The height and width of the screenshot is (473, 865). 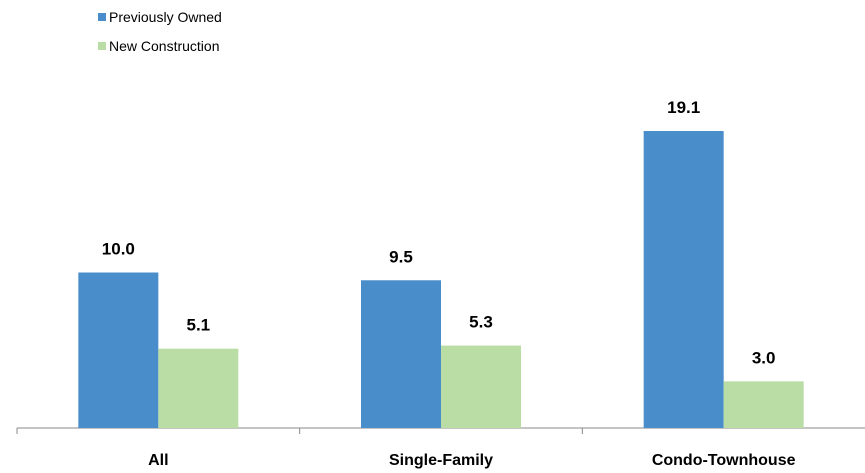 What do you see at coordinates (118, 249) in the screenshot?
I see `data-label: 10.0` at bounding box center [118, 249].